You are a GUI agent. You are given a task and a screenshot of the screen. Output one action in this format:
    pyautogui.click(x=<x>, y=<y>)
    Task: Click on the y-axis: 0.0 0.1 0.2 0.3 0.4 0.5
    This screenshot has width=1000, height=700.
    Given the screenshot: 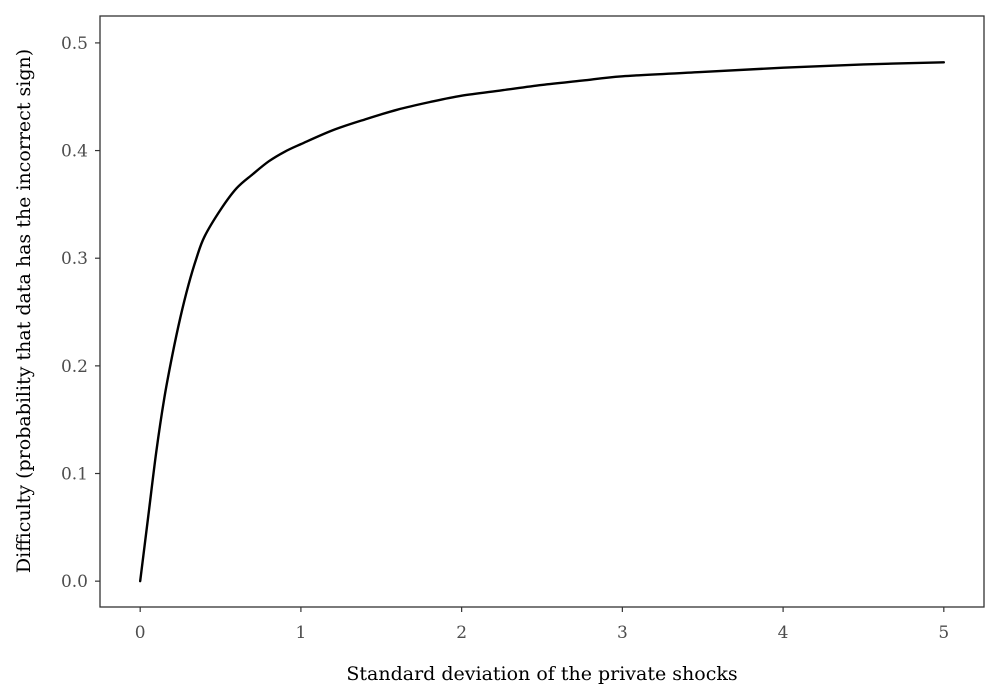 What is the action you would take?
    pyautogui.click(x=80, y=313)
    